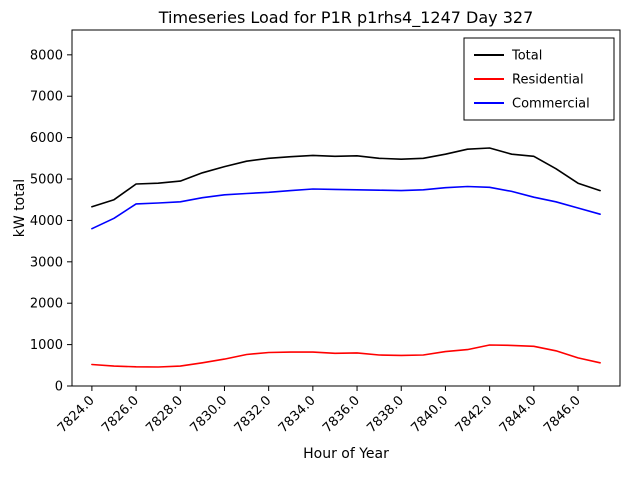 Image resolution: width=640 pixels, height=480 pixels. I want to click on y-tick-label: 8000, so click(46, 55).